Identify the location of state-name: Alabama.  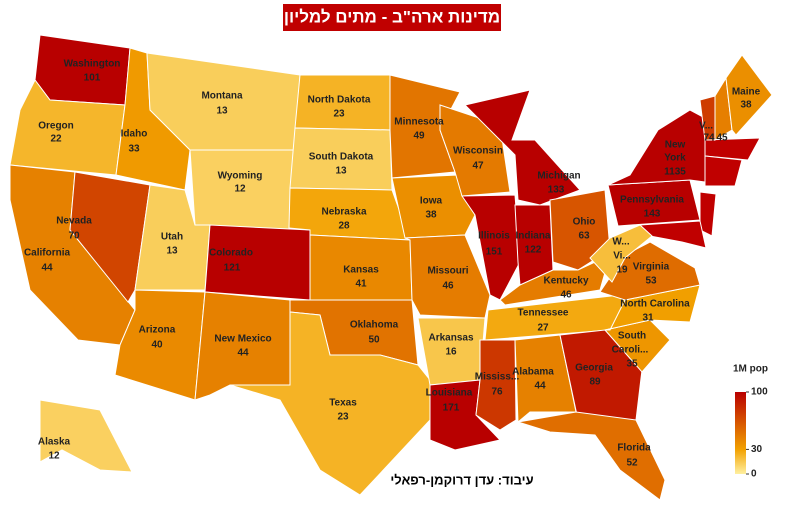
(533, 372).